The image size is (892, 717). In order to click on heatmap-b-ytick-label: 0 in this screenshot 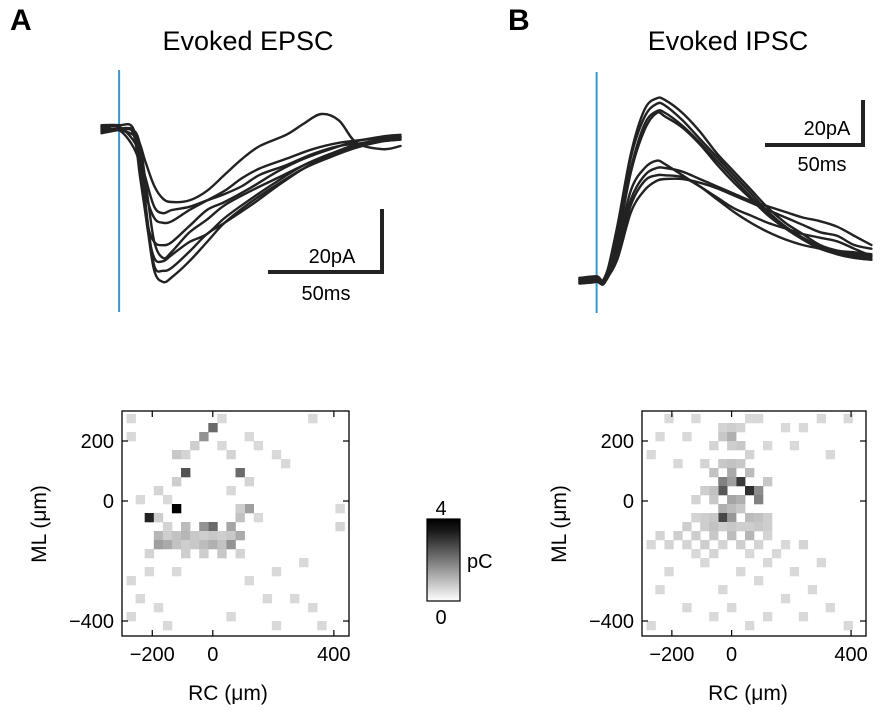, I will do `click(628, 502)`.